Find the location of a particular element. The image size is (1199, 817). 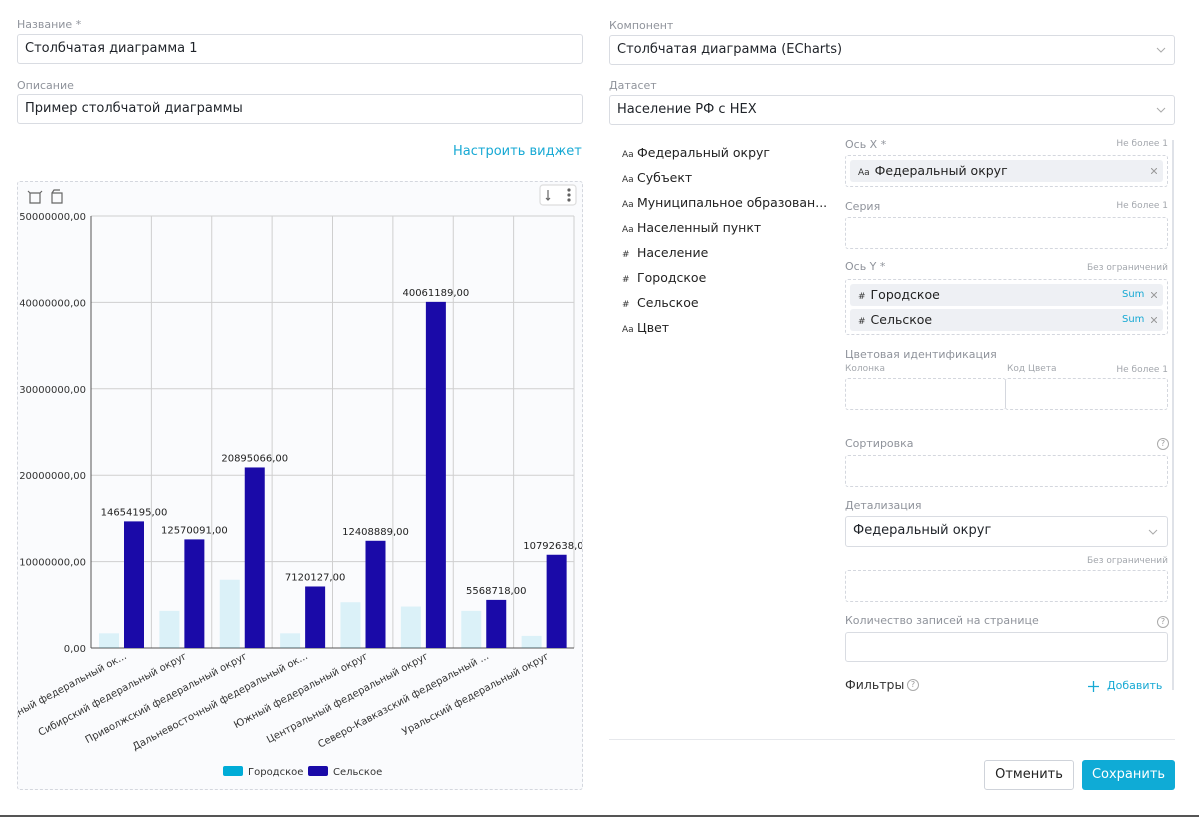

y-tick-label: 50000000,00 is located at coordinates (52, 217).